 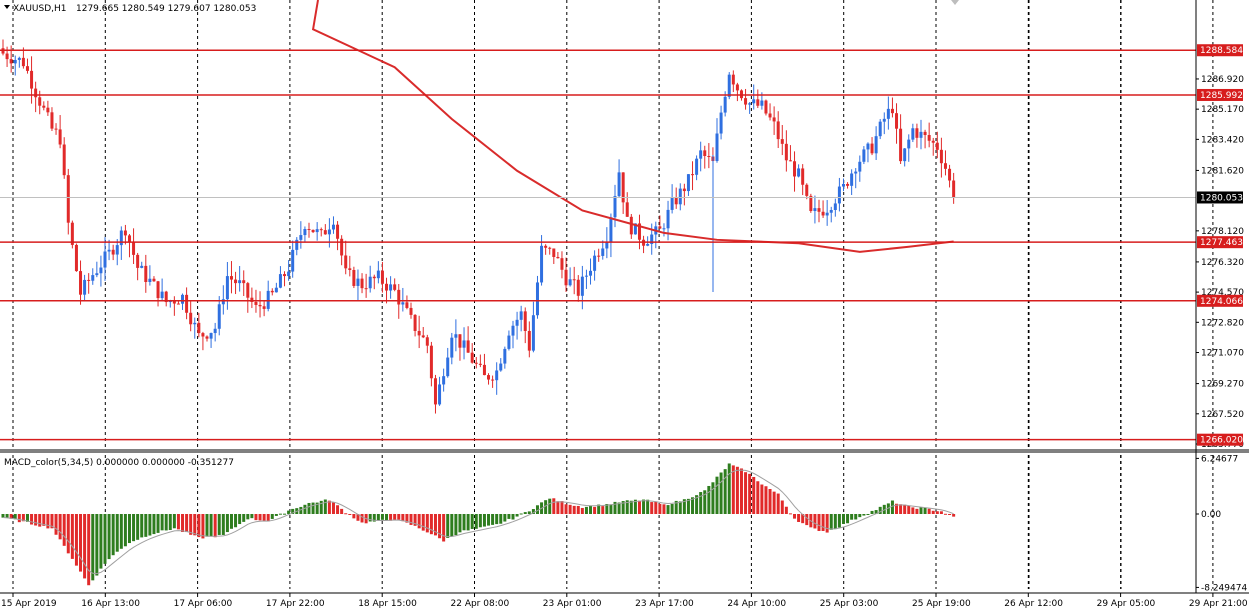 I want to click on macd-tick-label: -8.249474, so click(x=1224, y=588).